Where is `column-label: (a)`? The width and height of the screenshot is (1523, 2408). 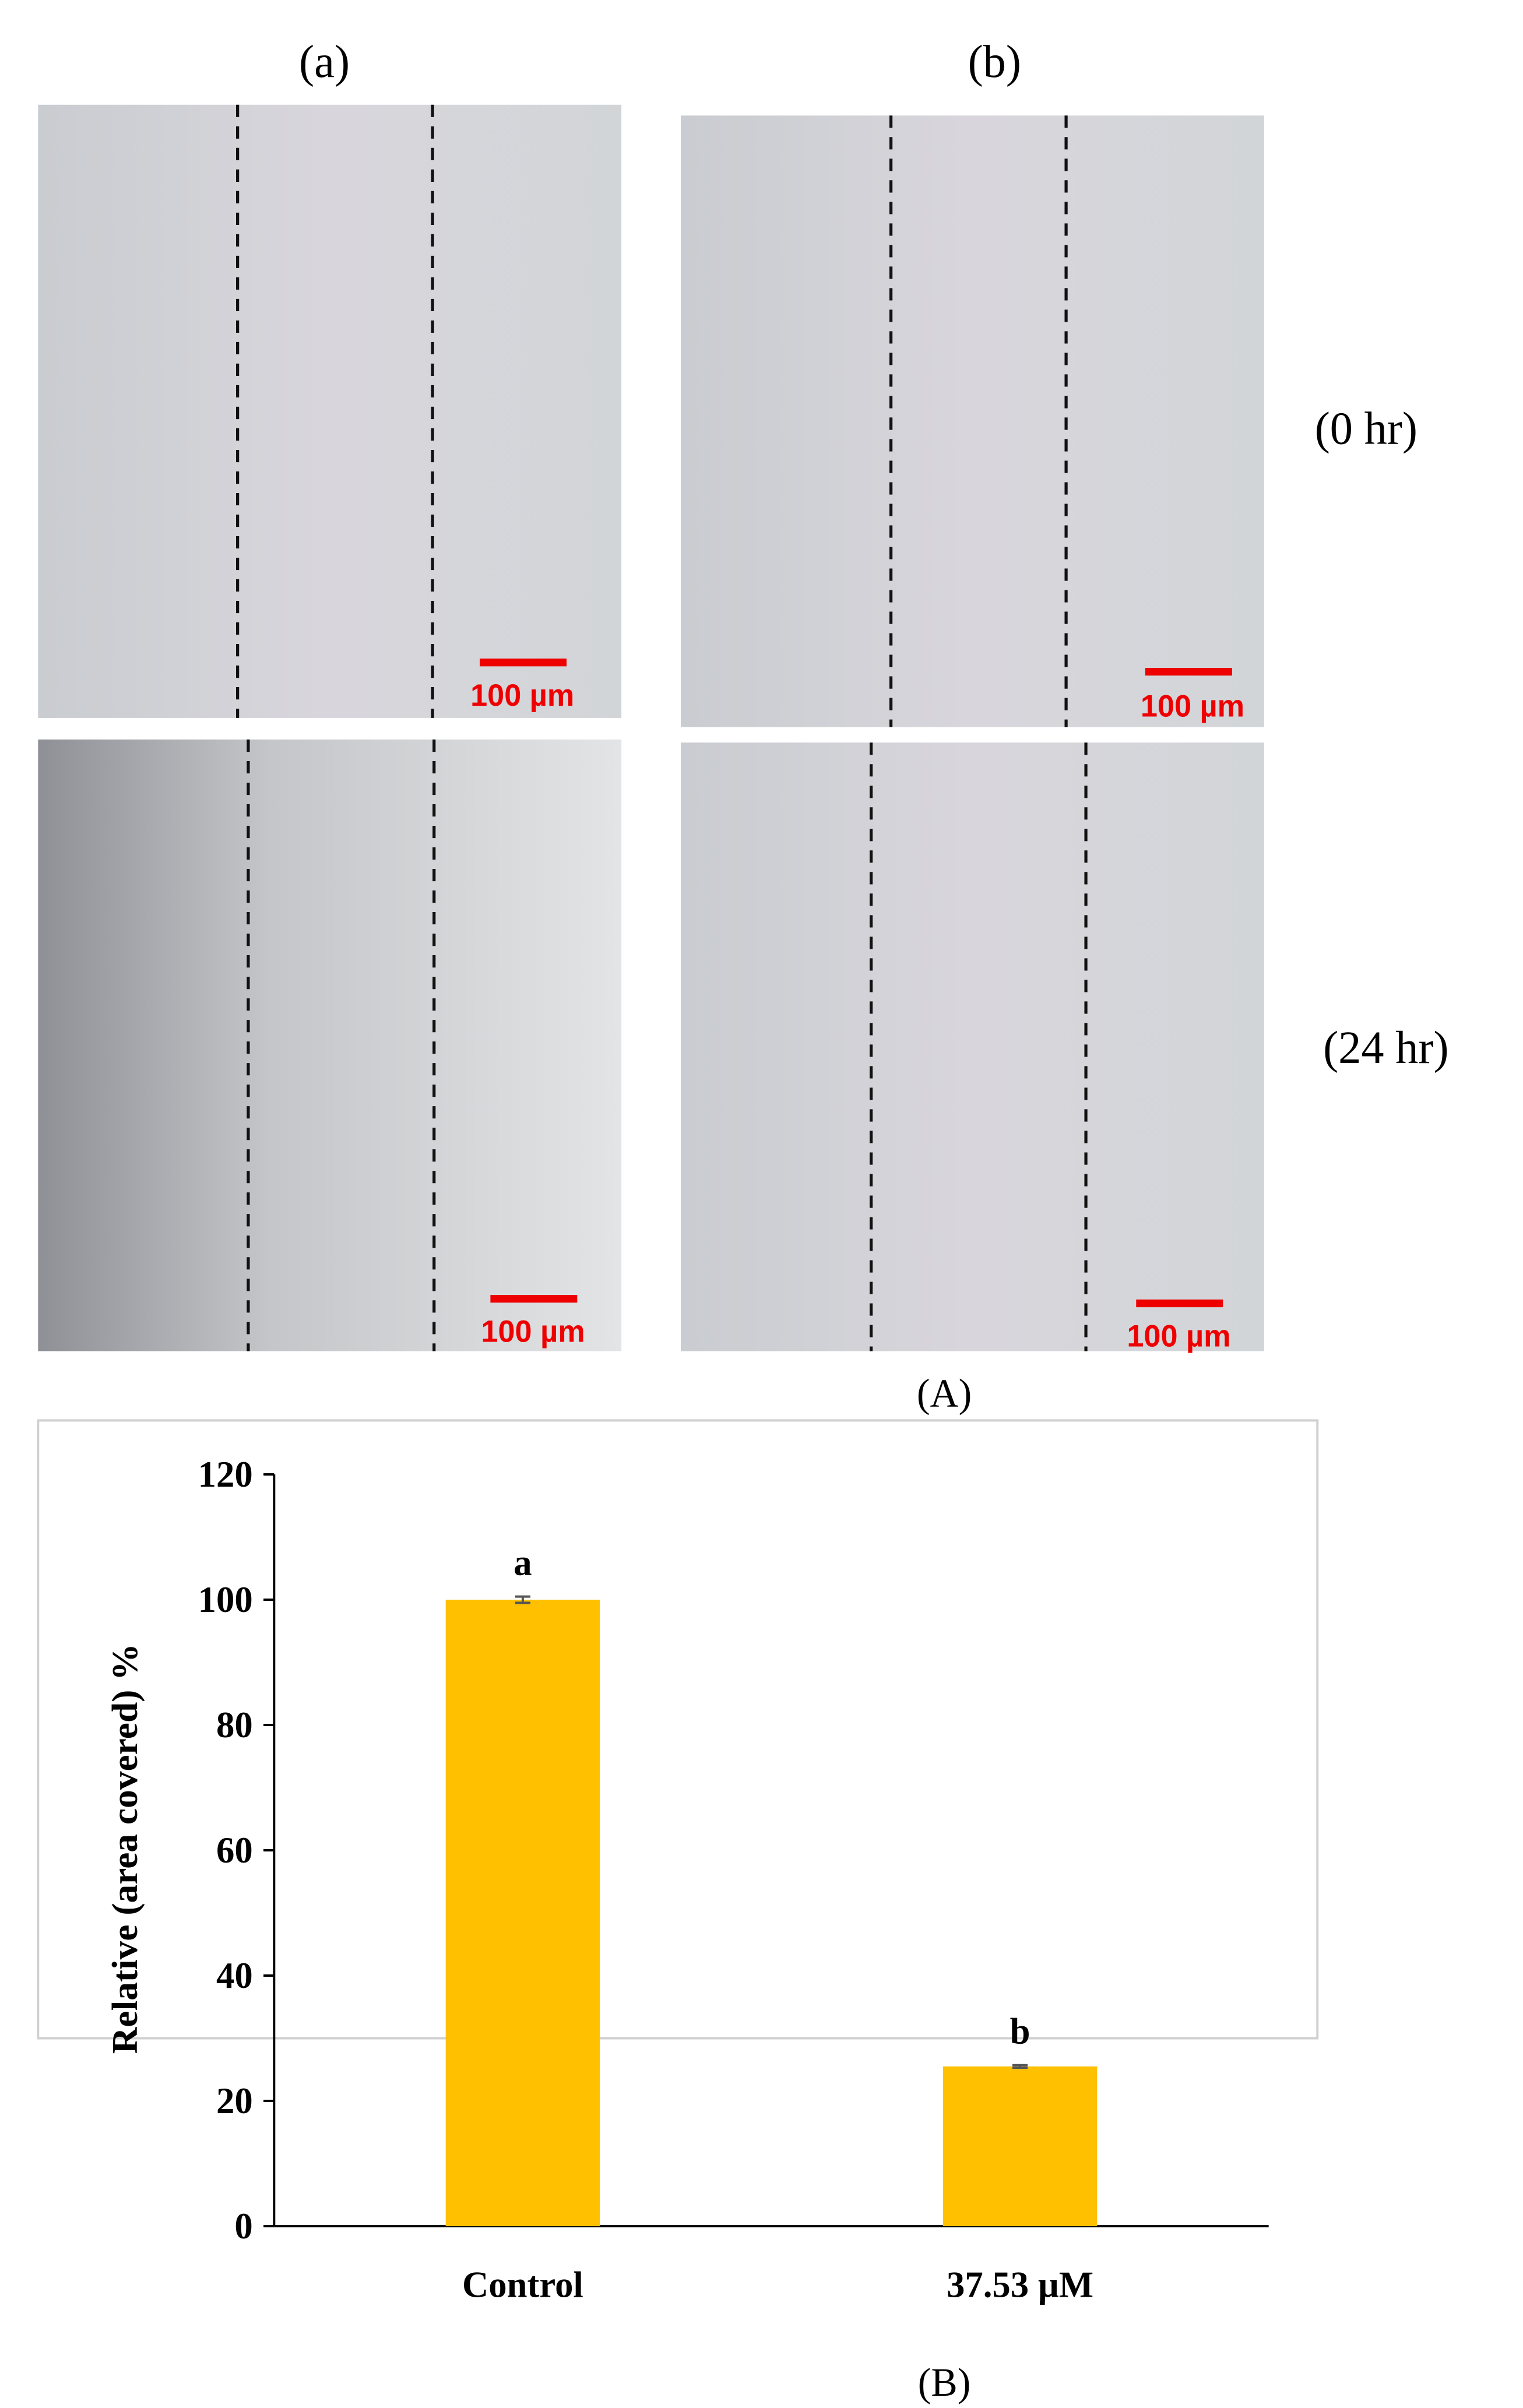 column-label: (a) is located at coordinates (324, 62).